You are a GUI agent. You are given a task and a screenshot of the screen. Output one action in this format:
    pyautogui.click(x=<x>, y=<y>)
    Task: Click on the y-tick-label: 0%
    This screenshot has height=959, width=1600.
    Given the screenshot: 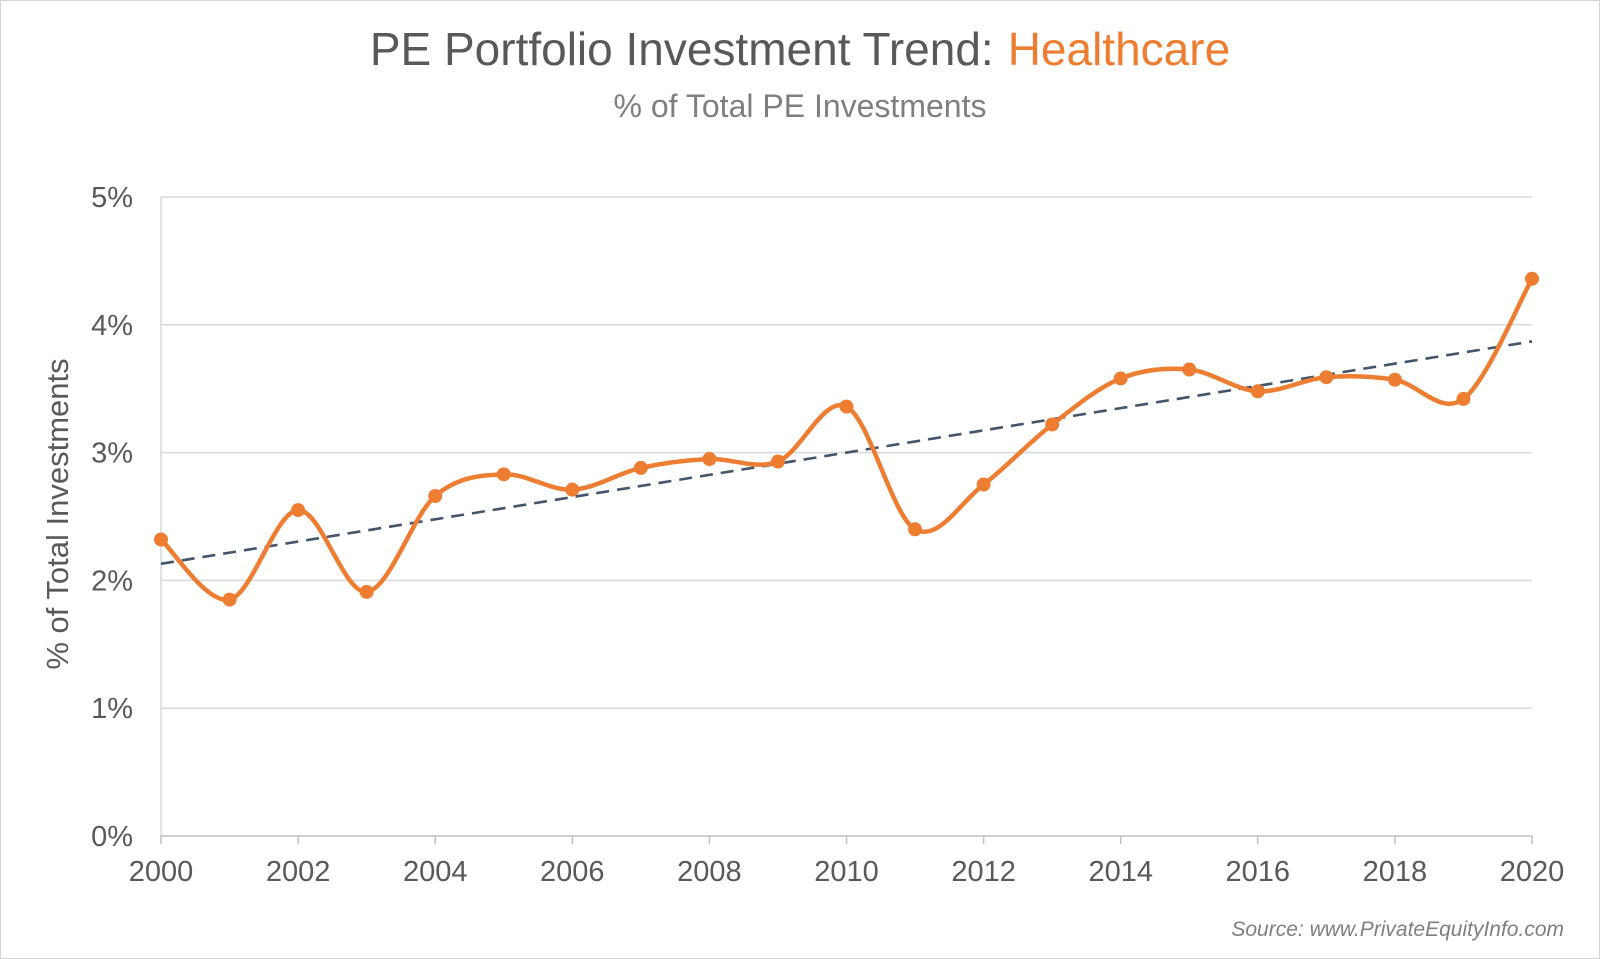 What is the action you would take?
    pyautogui.click(x=112, y=837)
    